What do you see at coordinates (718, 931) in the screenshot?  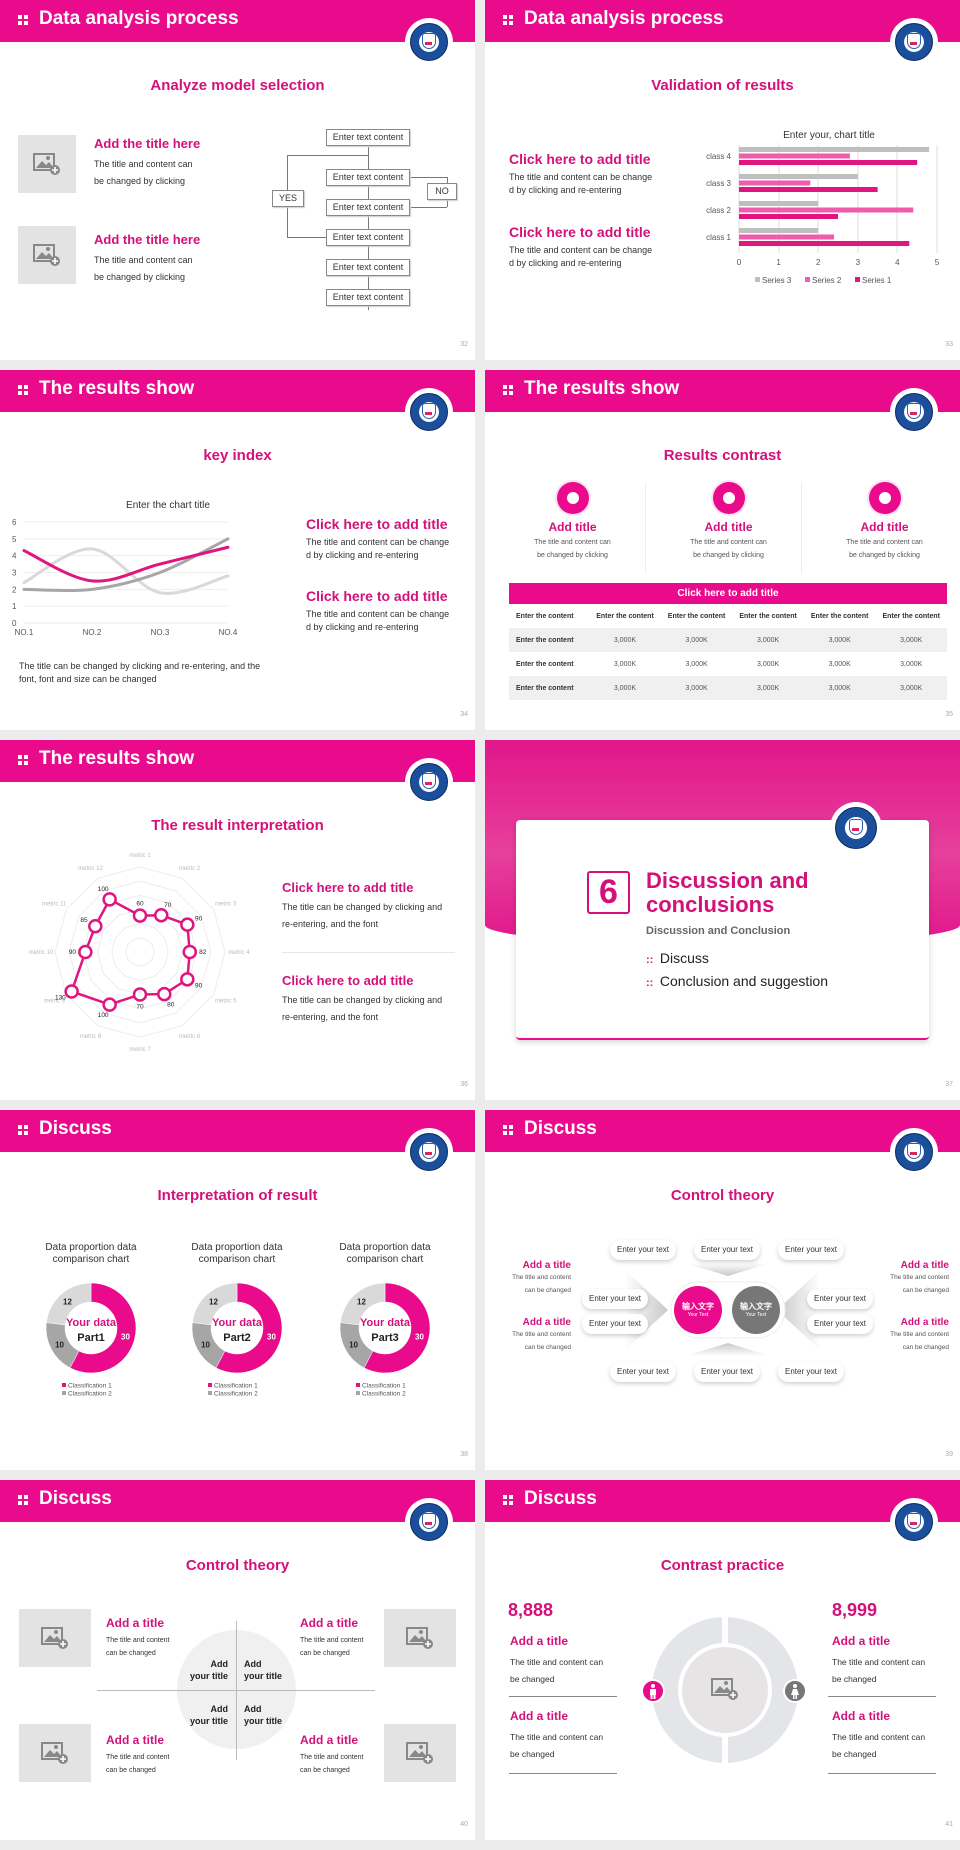 I see `section-subtitle: Discussion and Conclusion` at bounding box center [718, 931].